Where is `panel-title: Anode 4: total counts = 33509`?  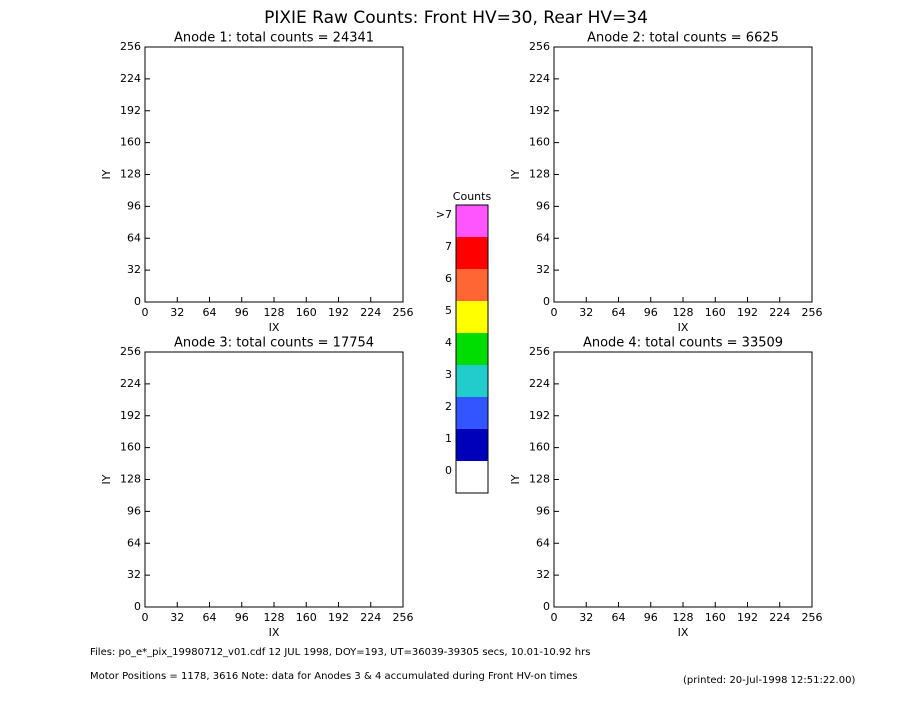 panel-title: Anode 4: total counts = 33509 is located at coordinates (683, 343).